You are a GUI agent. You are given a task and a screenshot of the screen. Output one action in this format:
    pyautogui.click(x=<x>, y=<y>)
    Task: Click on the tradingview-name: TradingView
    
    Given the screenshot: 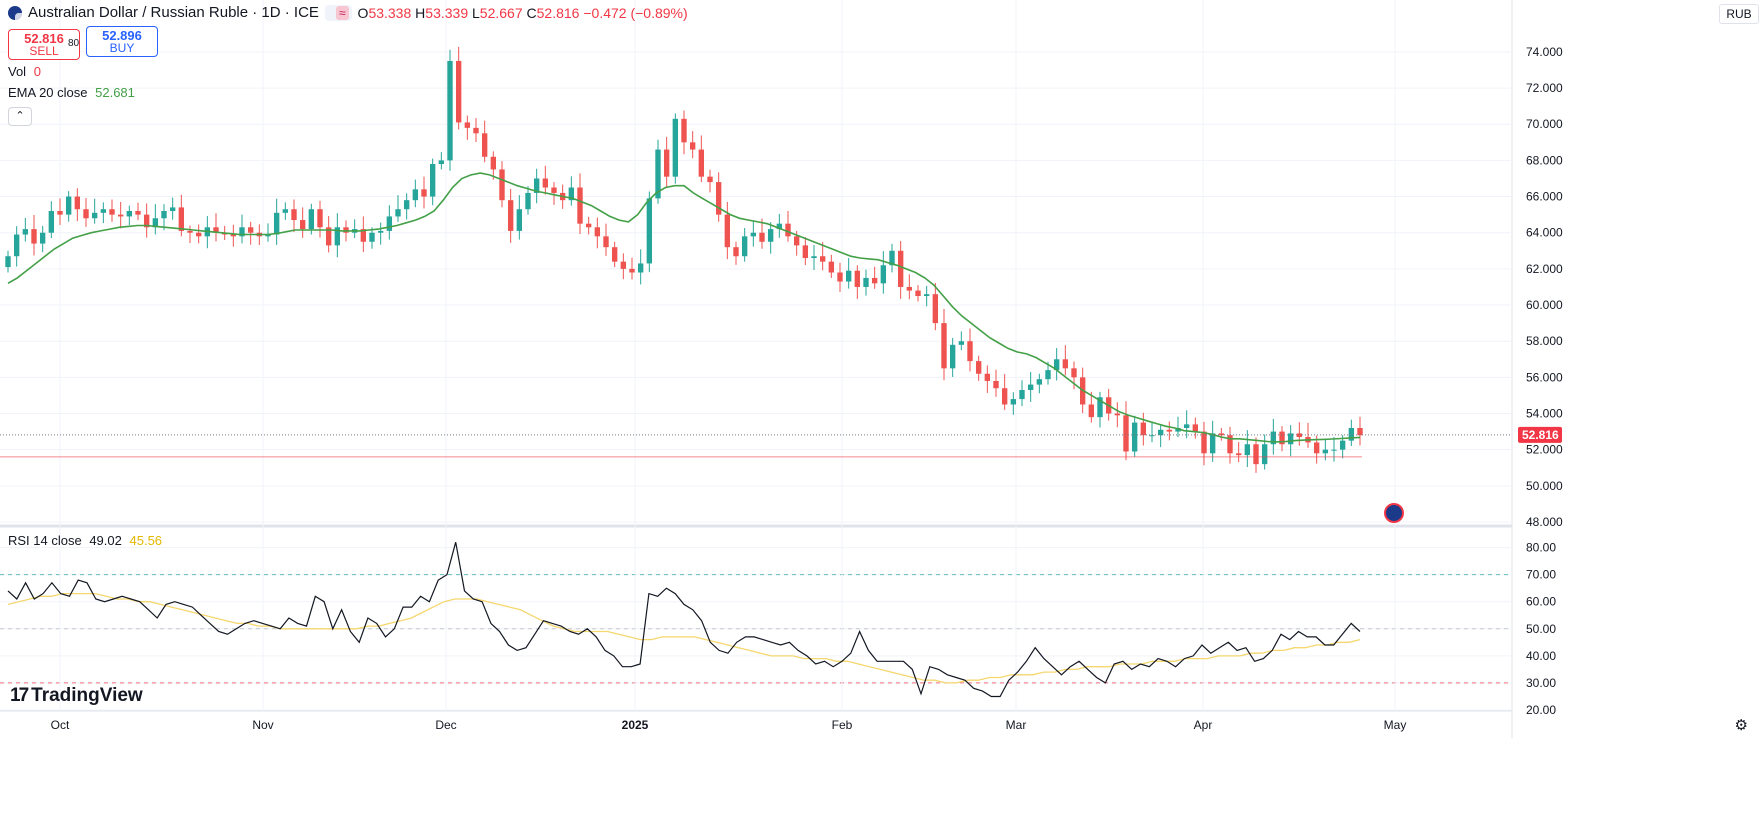 What is the action you would take?
    pyautogui.click(x=87, y=695)
    